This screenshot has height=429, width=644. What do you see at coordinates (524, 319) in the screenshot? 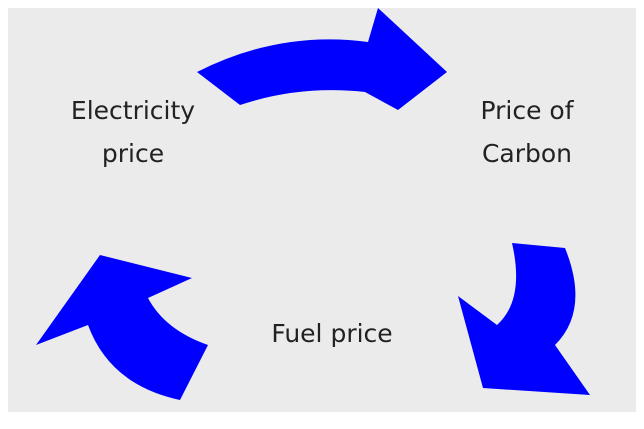
I see `arrow-right` at bounding box center [524, 319].